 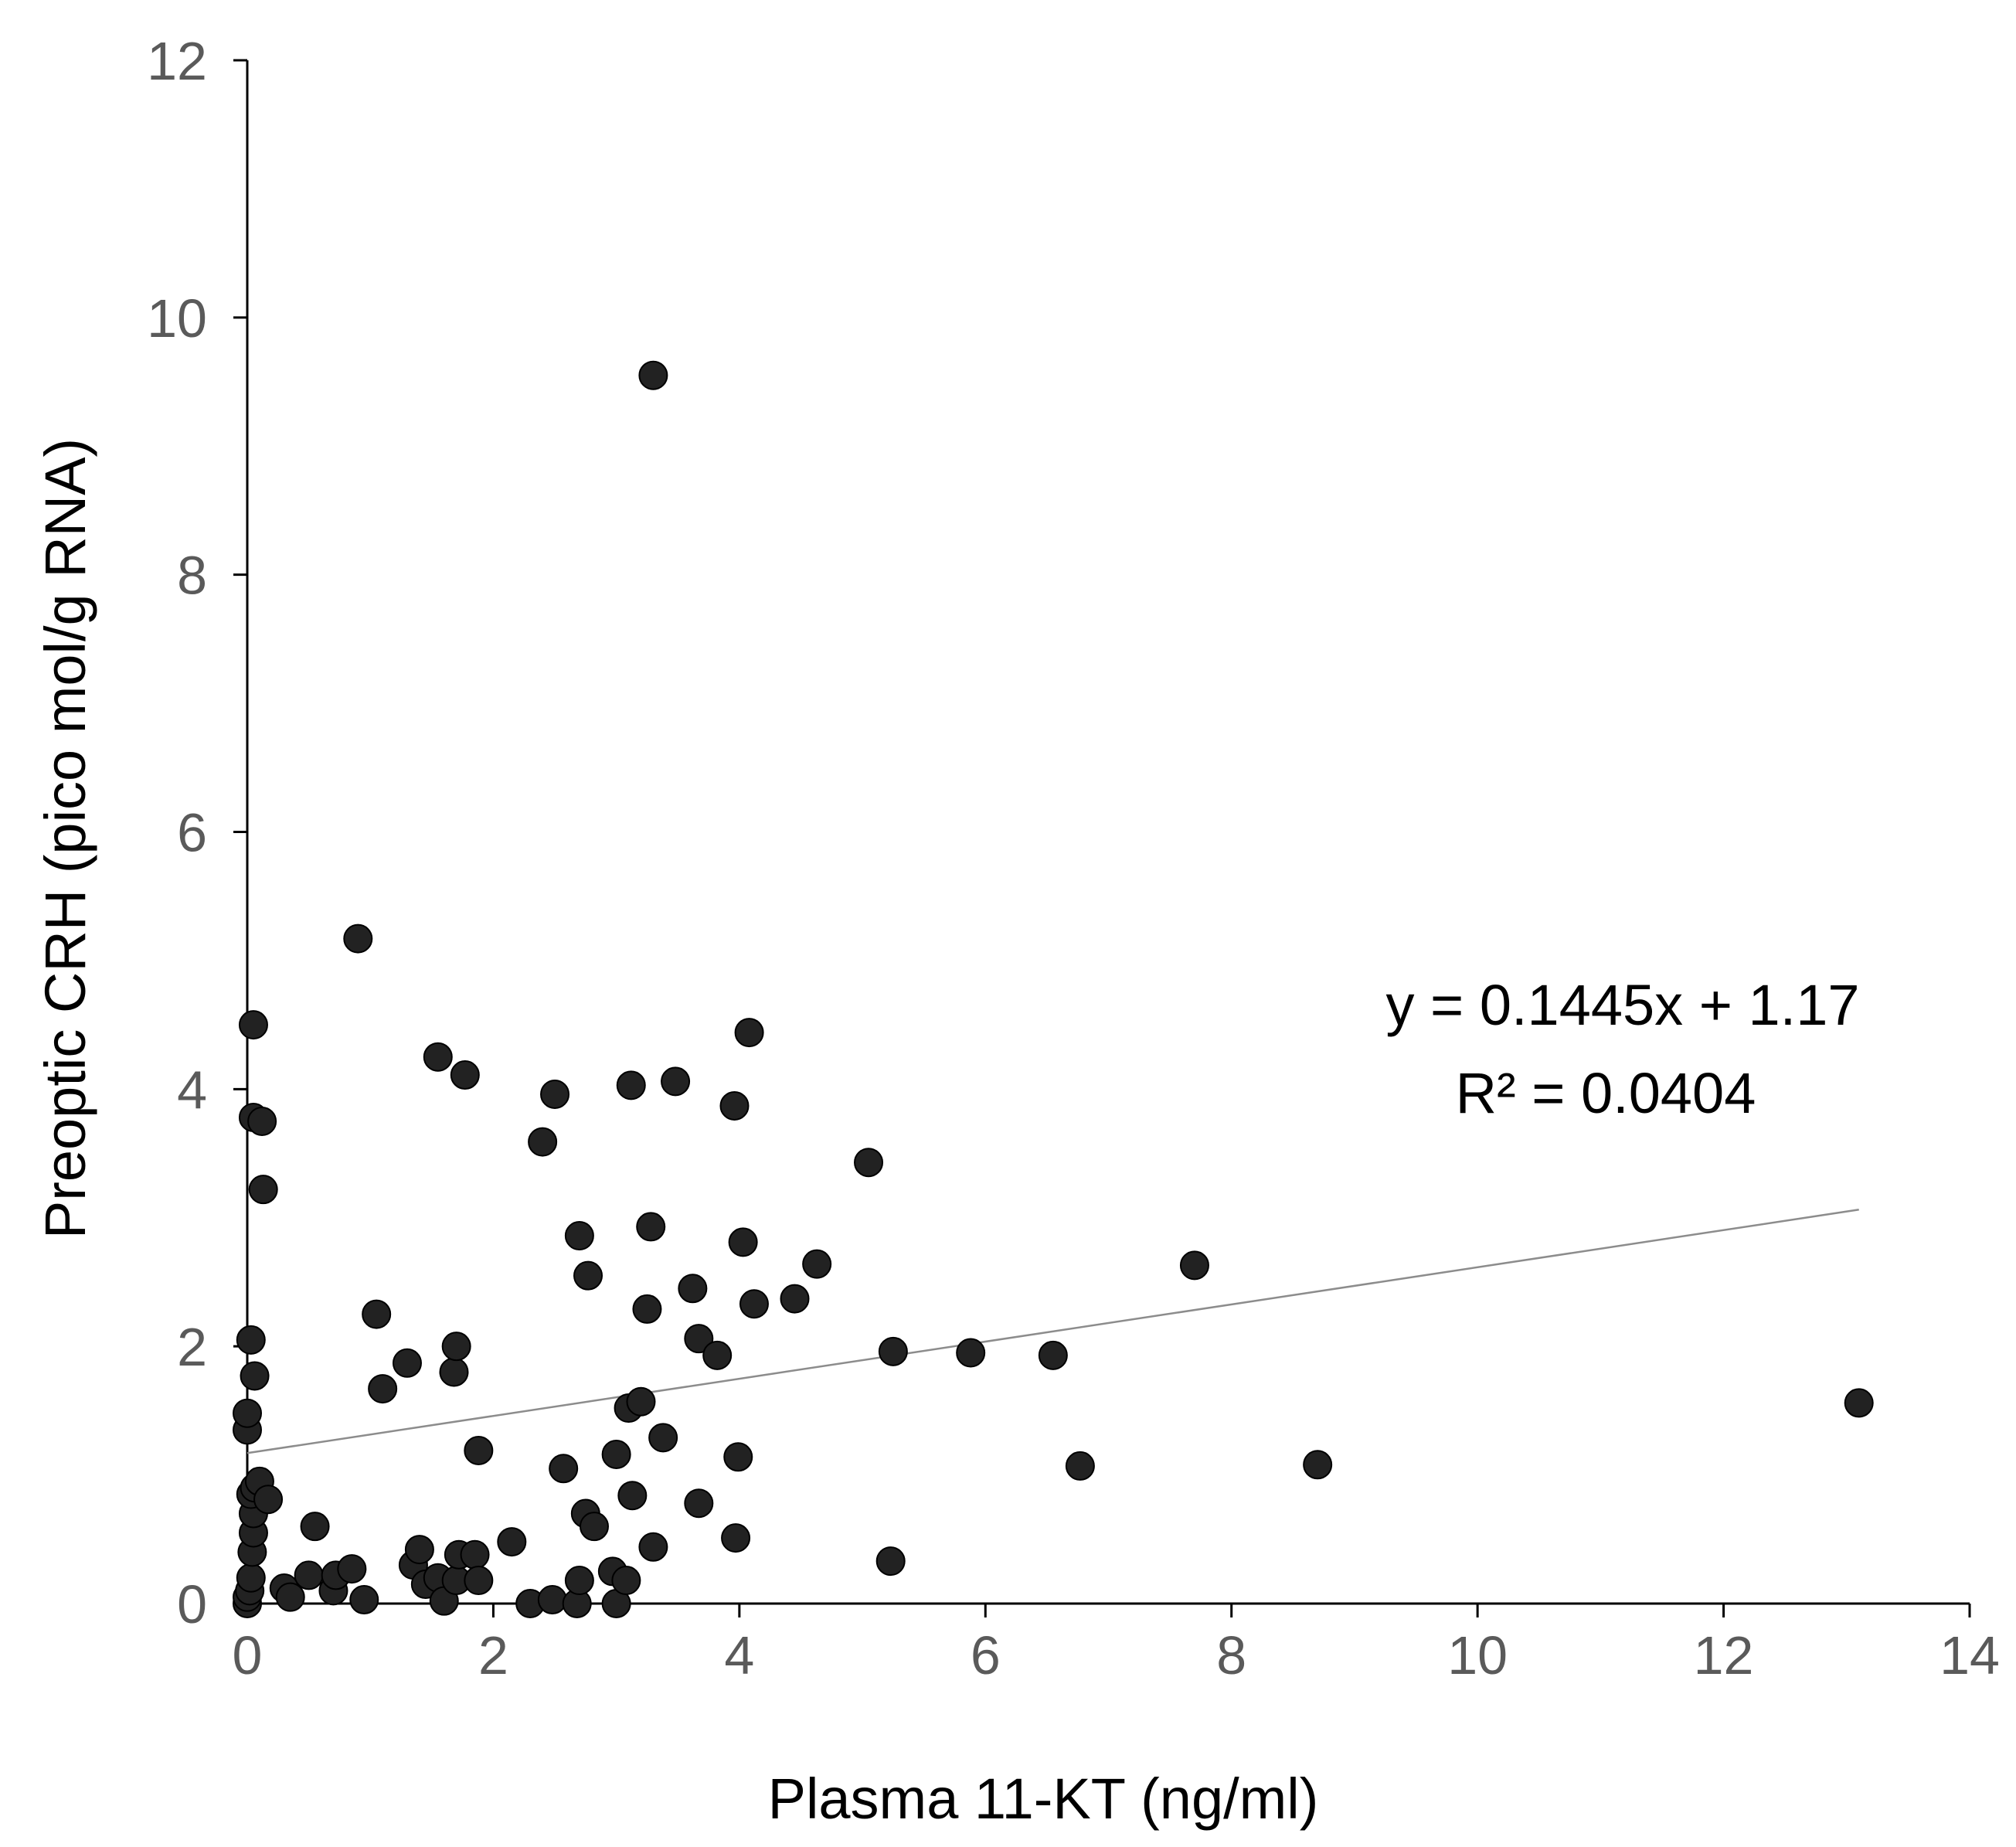 I want to click on y-tick-label: 10, so click(x=177, y=318).